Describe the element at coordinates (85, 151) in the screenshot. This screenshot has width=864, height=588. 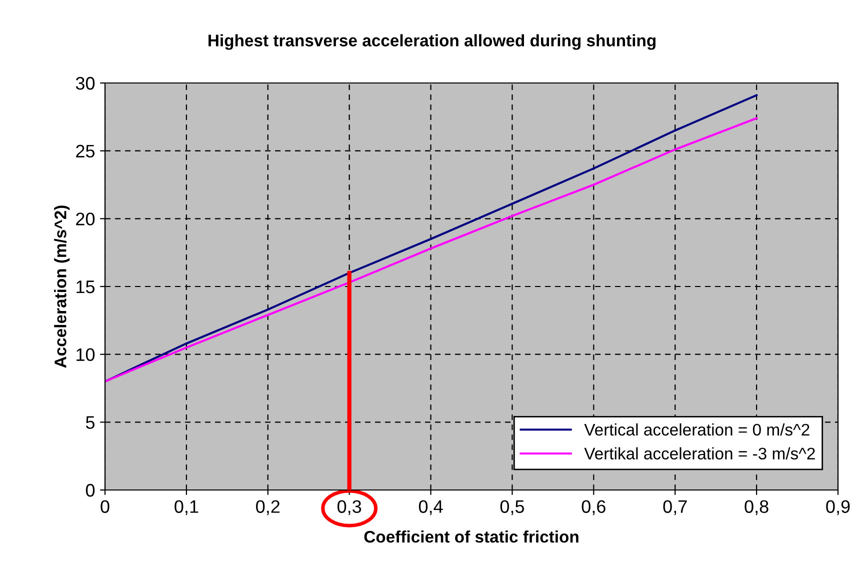
I see `y-tick-label: 25` at that location.